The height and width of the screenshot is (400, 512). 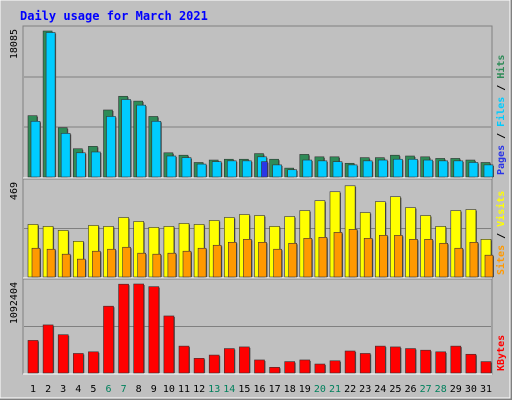 I want to click on day-label: 7, so click(x=124, y=389).